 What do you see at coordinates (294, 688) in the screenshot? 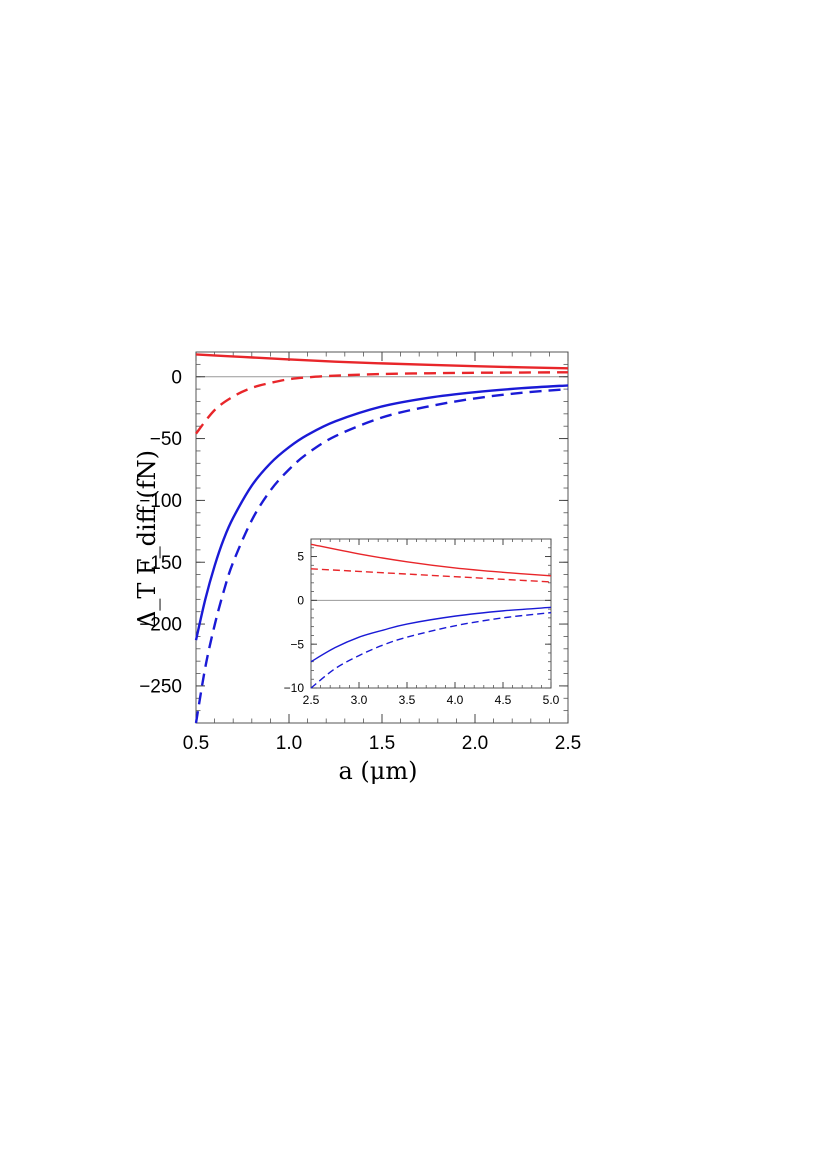
I see `y-tick-label: −10` at bounding box center [294, 688].